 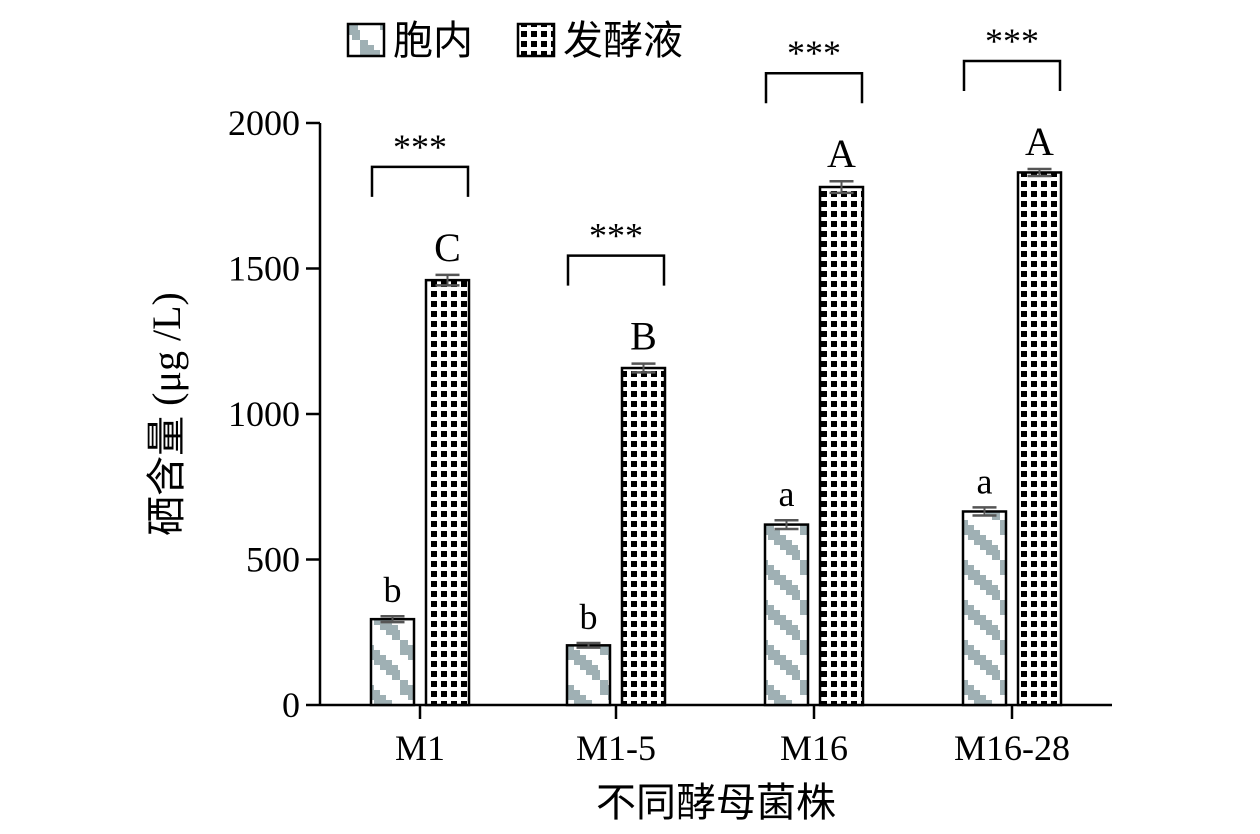 What do you see at coordinates (264, 123) in the screenshot?
I see `y-tick-label-4: 2000` at bounding box center [264, 123].